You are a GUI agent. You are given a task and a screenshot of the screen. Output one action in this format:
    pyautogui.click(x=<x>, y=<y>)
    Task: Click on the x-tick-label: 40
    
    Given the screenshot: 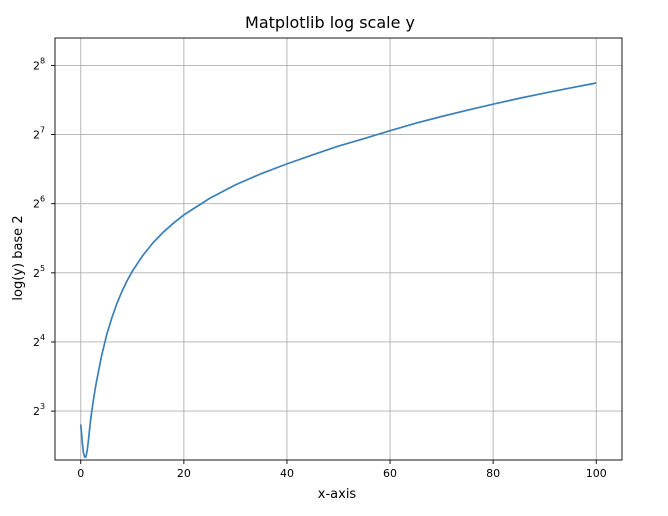 What is the action you would take?
    pyautogui.click(x=287, y=473)
    